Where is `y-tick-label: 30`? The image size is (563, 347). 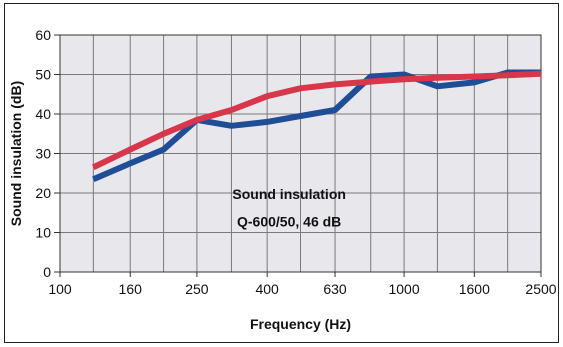 y-tick-label: 30 is located at coordinates (43, 154).